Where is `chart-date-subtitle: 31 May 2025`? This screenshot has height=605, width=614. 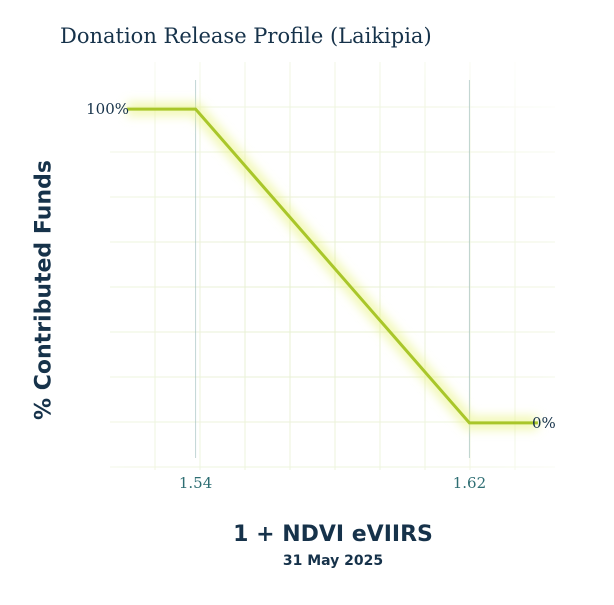 chart-date-subtitle: 31 May 2025 is located at coordinates (333, 561).